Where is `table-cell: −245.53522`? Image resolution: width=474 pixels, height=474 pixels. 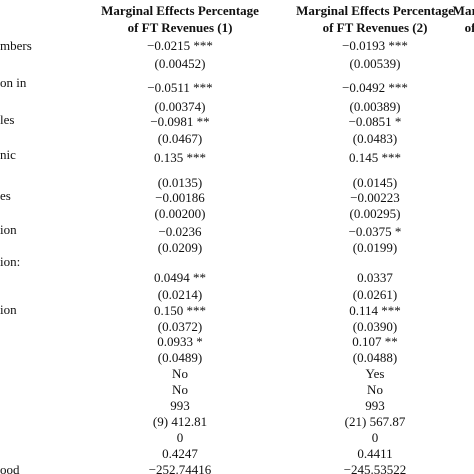
table-cell: −245.53522 is located at coordinates (375, 468).